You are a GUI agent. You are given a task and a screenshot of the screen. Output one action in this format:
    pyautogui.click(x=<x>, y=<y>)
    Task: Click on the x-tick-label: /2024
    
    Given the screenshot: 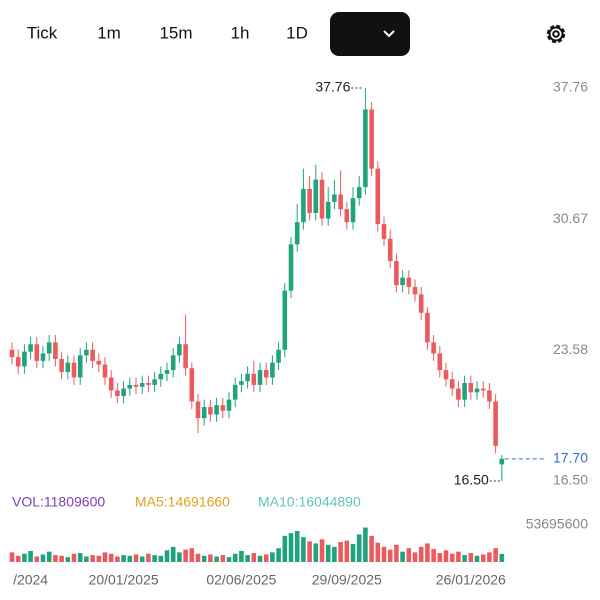 What is the action you would take?
    pyautogui.click(x=30, y=580)
    